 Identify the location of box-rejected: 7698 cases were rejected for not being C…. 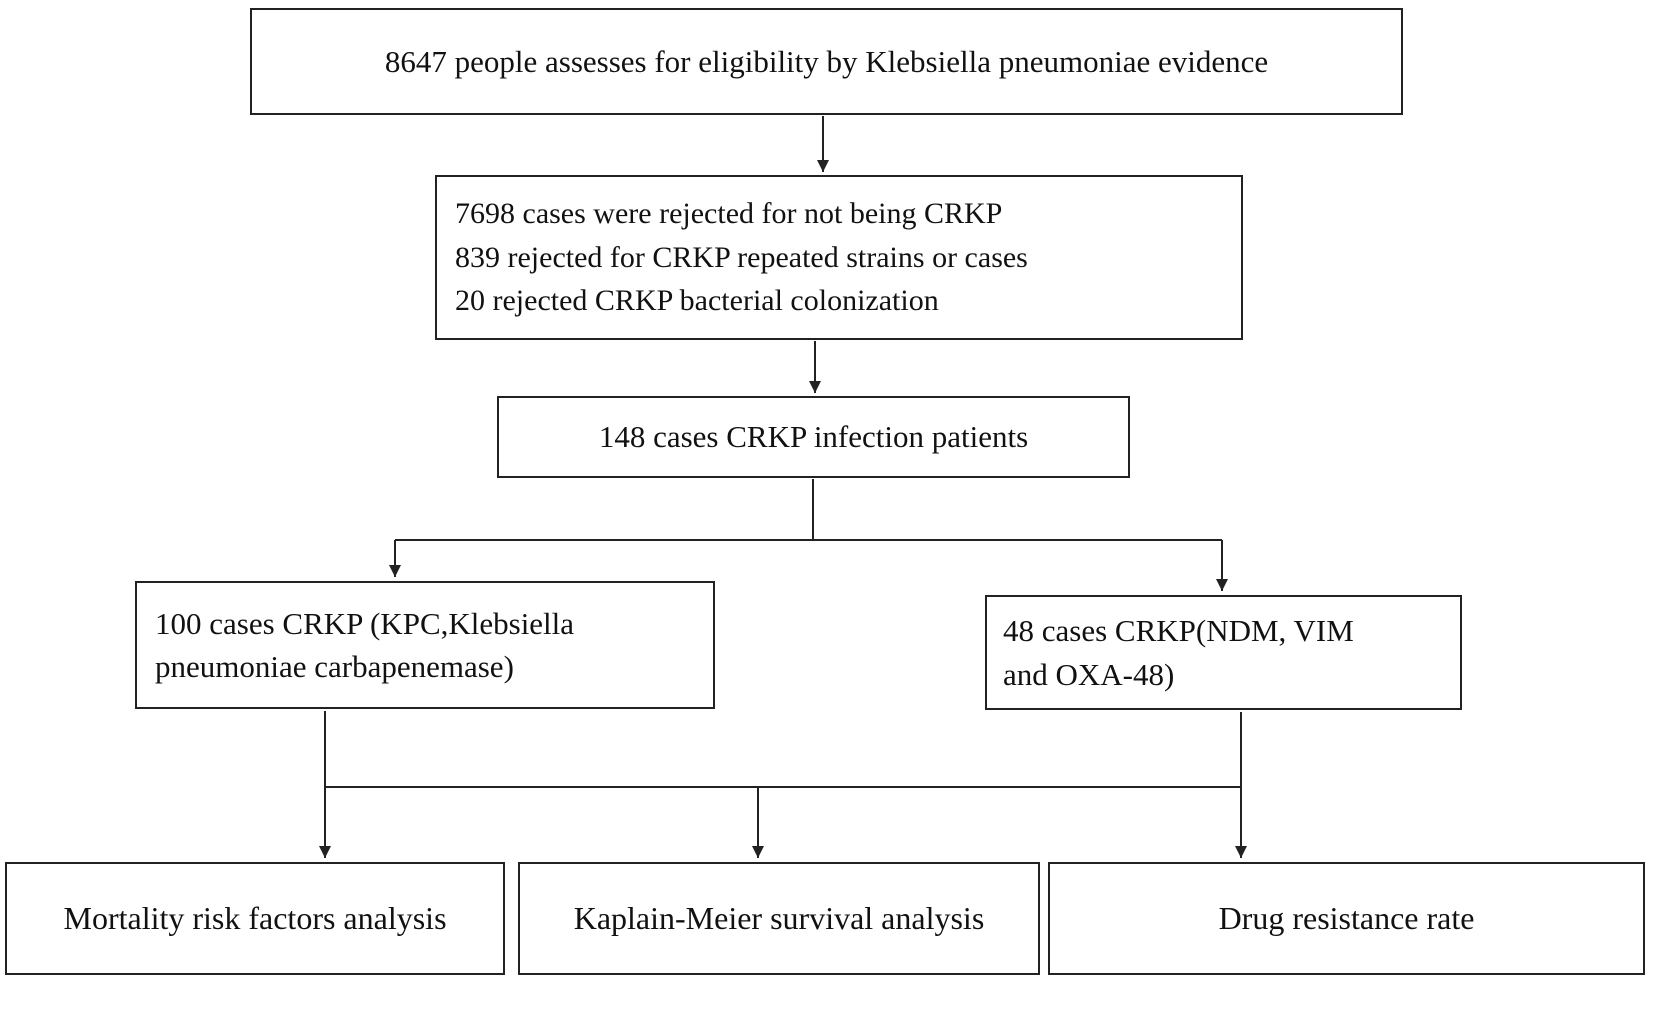
(839, 257).